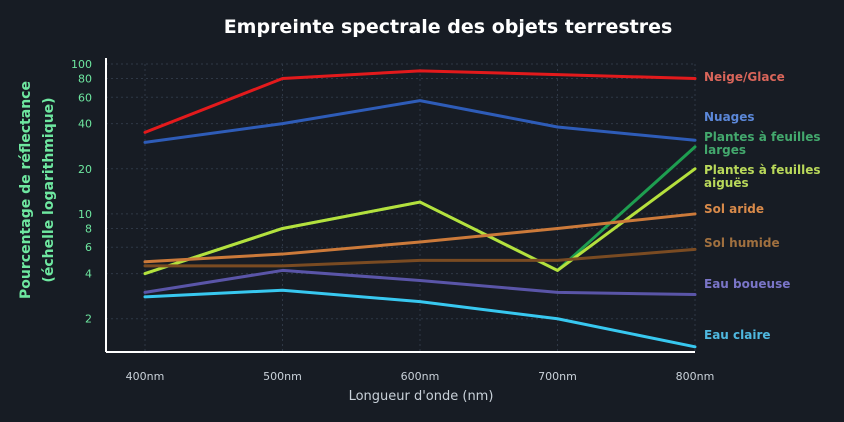 The width and height of the screenshot is (844, 422). I want to click on y-tick-label: 10, so click(85, 214).